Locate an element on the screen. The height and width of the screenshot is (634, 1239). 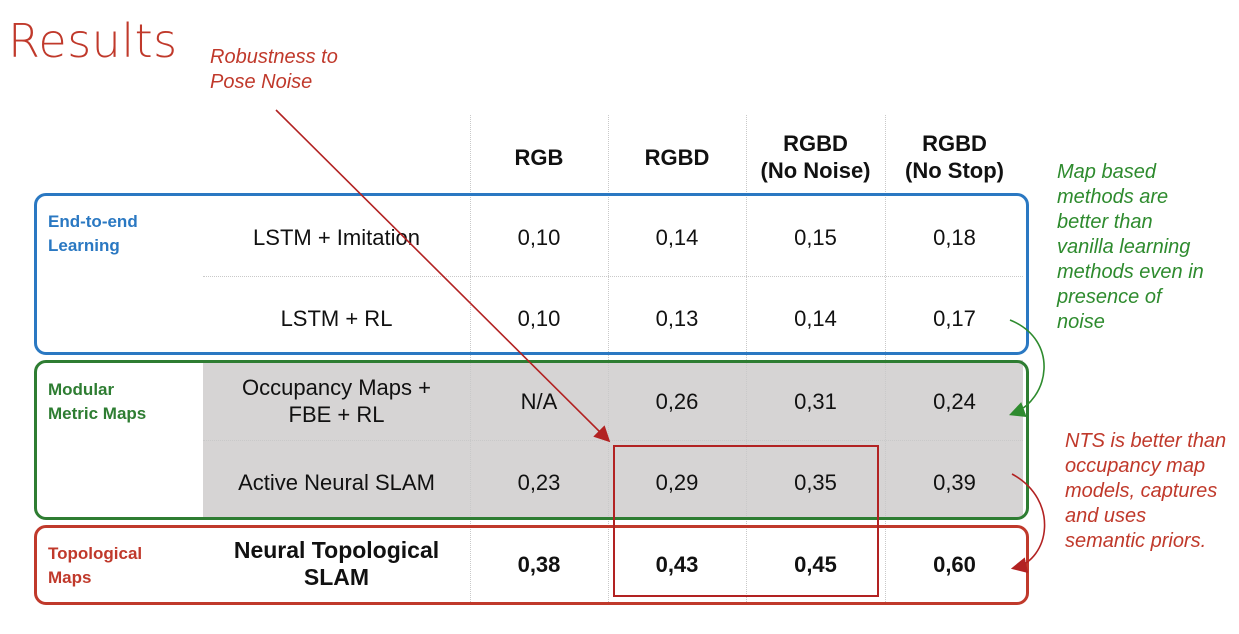
value-cell: 0,39 is located at coordinates (954, 482).